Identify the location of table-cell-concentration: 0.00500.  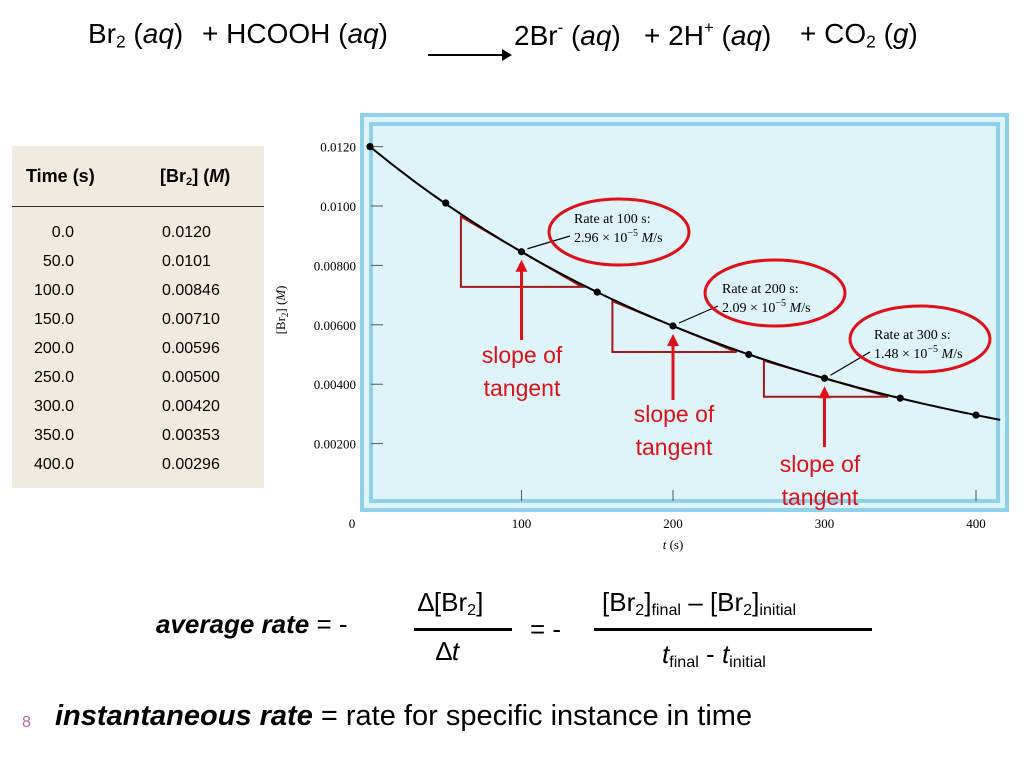
(191, 377).